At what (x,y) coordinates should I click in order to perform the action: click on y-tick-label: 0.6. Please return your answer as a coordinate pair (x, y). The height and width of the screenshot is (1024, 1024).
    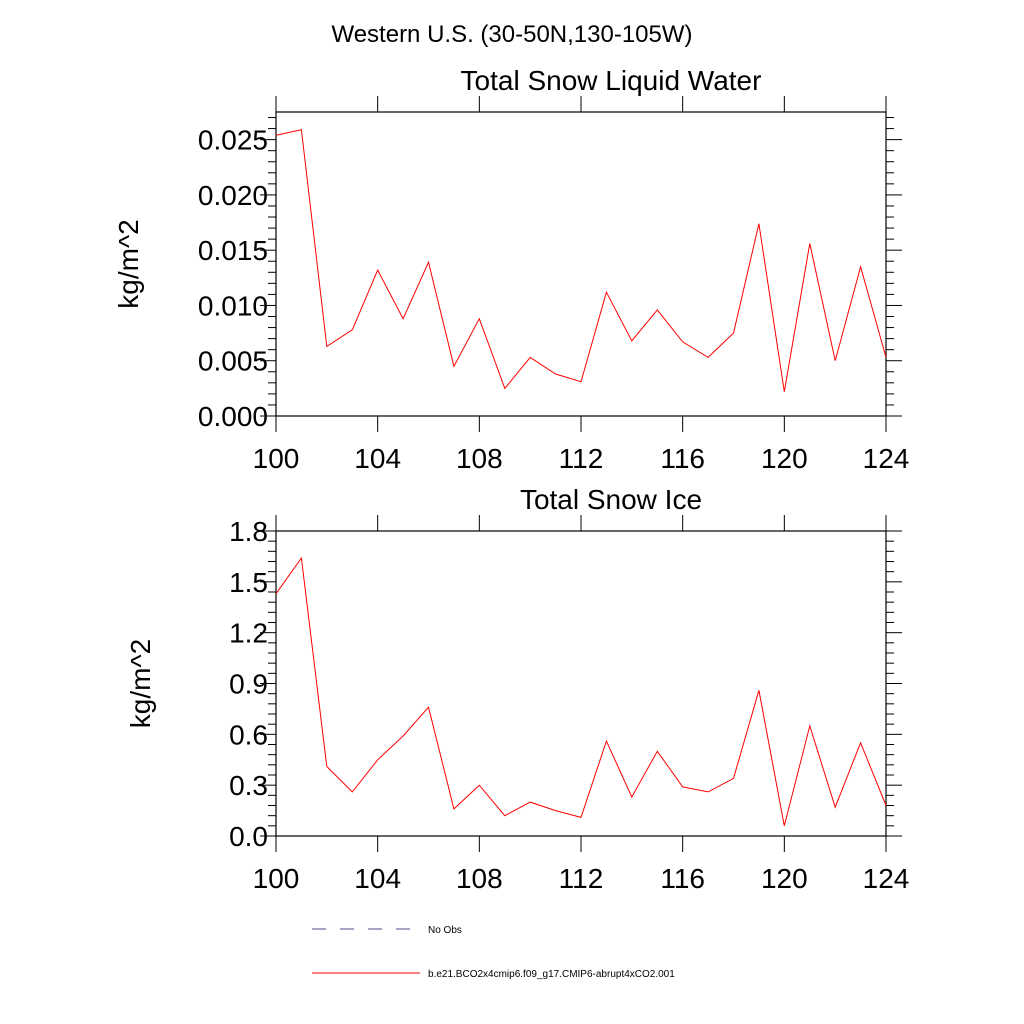
    Looking at the image, I should click on (248, 734).